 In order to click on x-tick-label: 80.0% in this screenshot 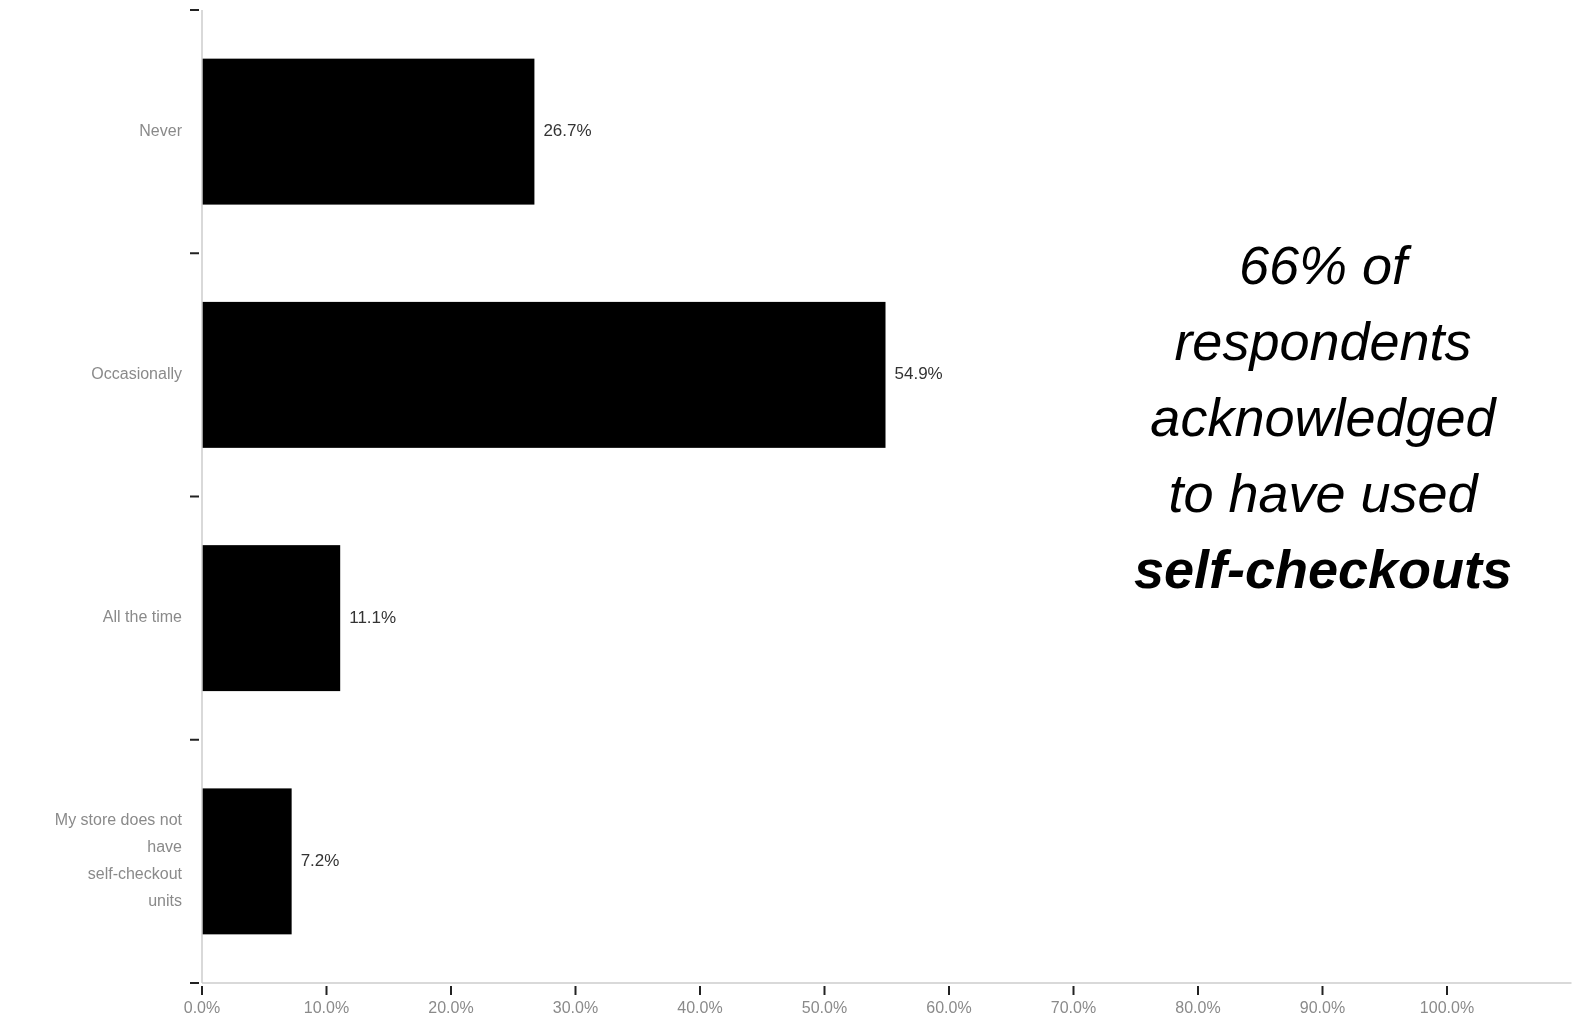, I will do `click(1198, 1007)`.